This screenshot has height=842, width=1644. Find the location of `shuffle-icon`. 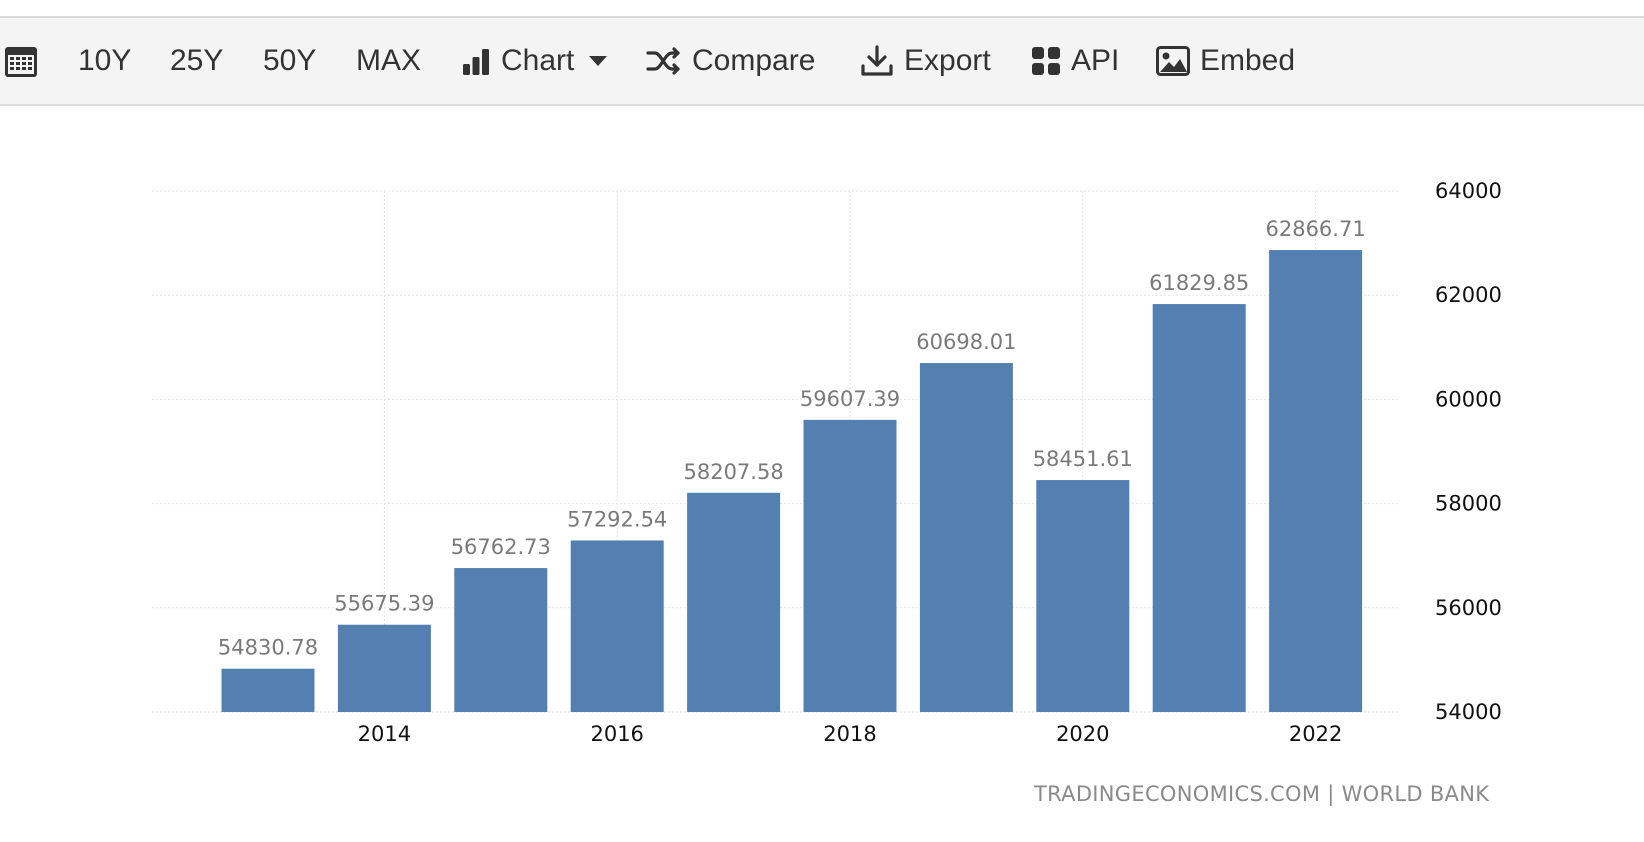

shuffle-icon is located at coordinates (663, 61).